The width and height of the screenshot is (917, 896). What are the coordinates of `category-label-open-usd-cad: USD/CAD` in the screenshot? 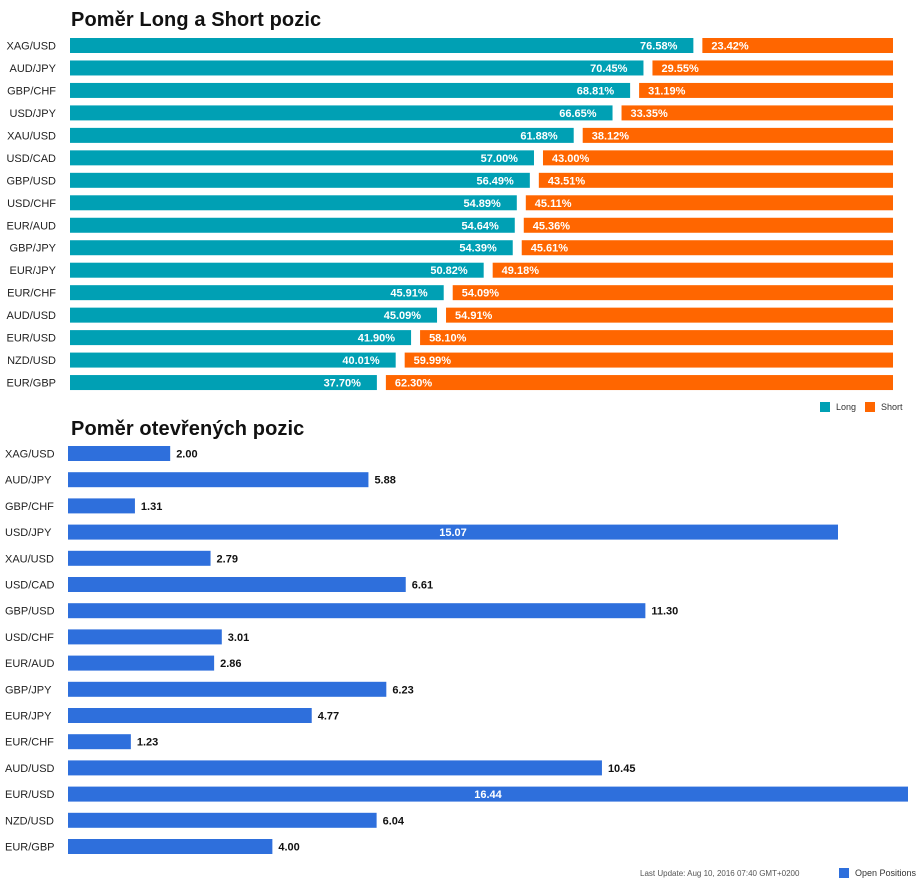 It's located at (30, 586).